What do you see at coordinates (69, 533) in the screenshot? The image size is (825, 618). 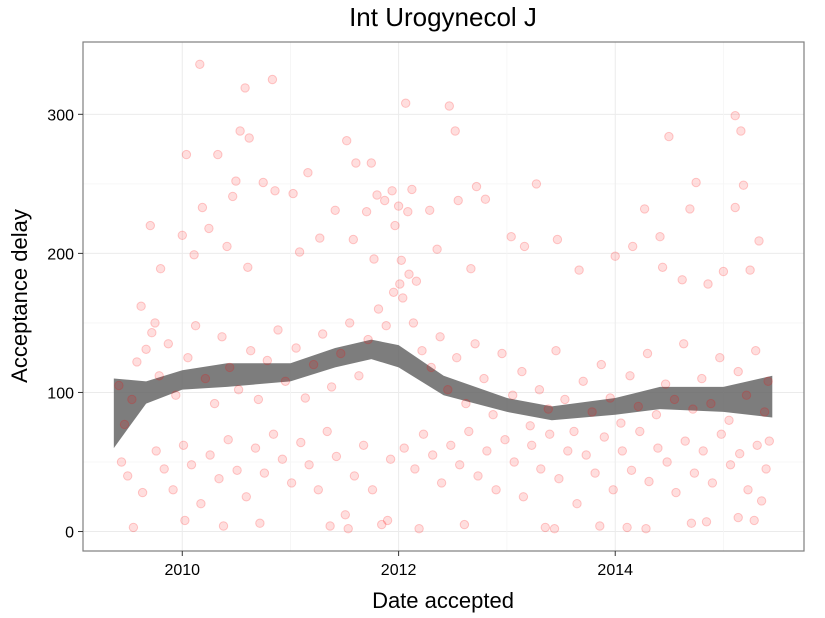 I see `y-tick-label: 0` at bounding box center [69, 533].